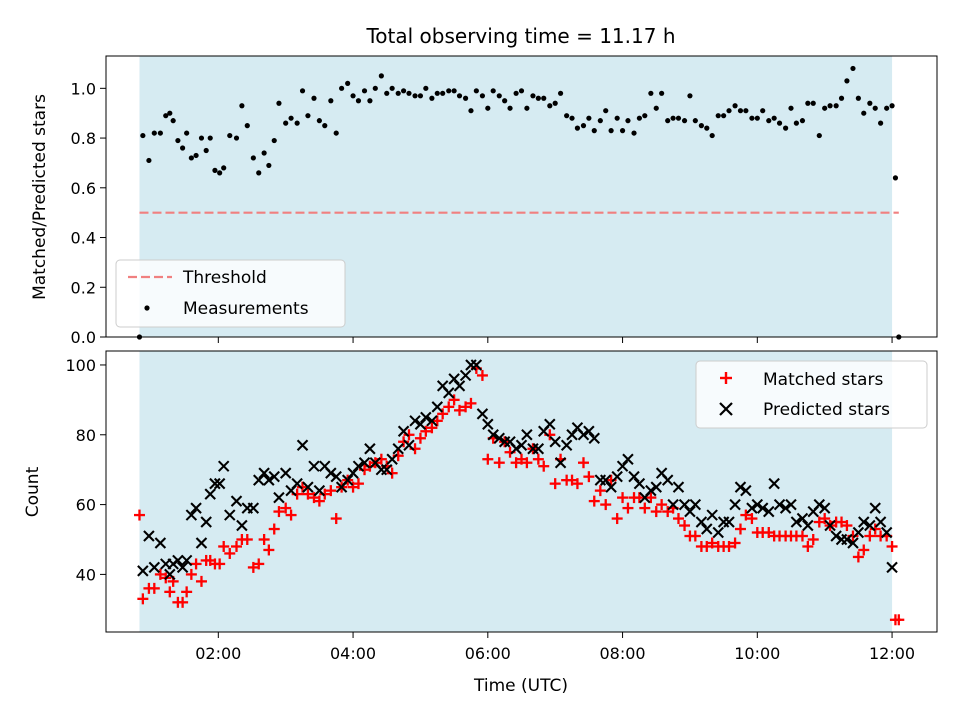 Image resolution: width=960 pixels, height=720 pixels. I want to click on legend-matched-swatch, so click(726, 378).